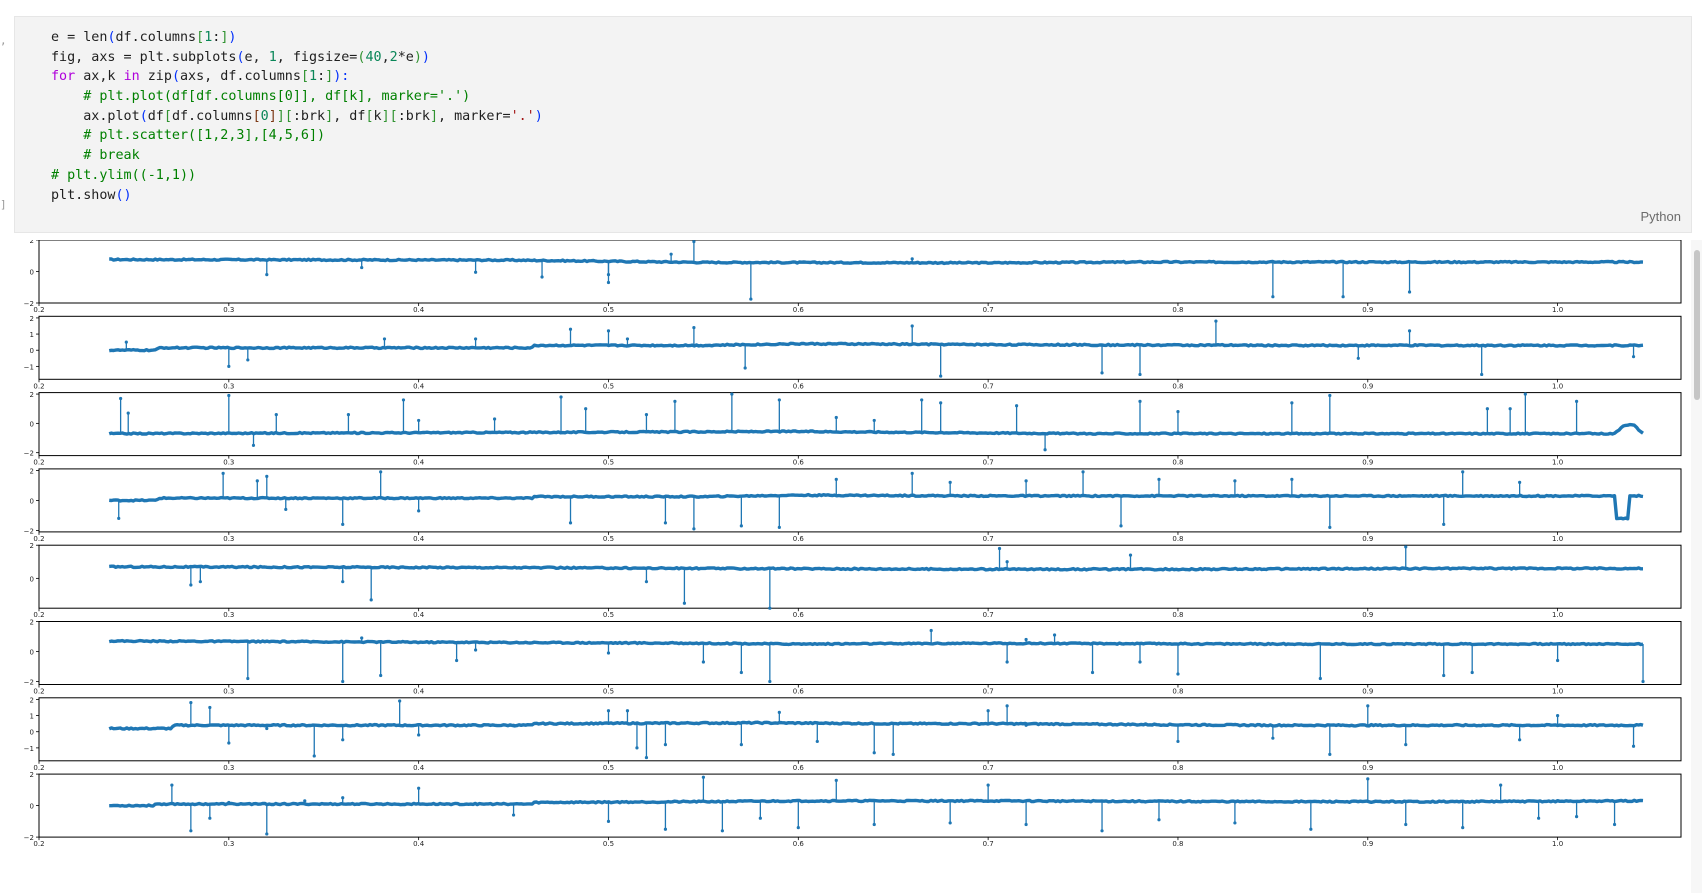 This screenshot has height=893, width=1702. Describe the element at coordinates (32, 717) in the screenshot. I see `y-tick-label: 1` at that location.